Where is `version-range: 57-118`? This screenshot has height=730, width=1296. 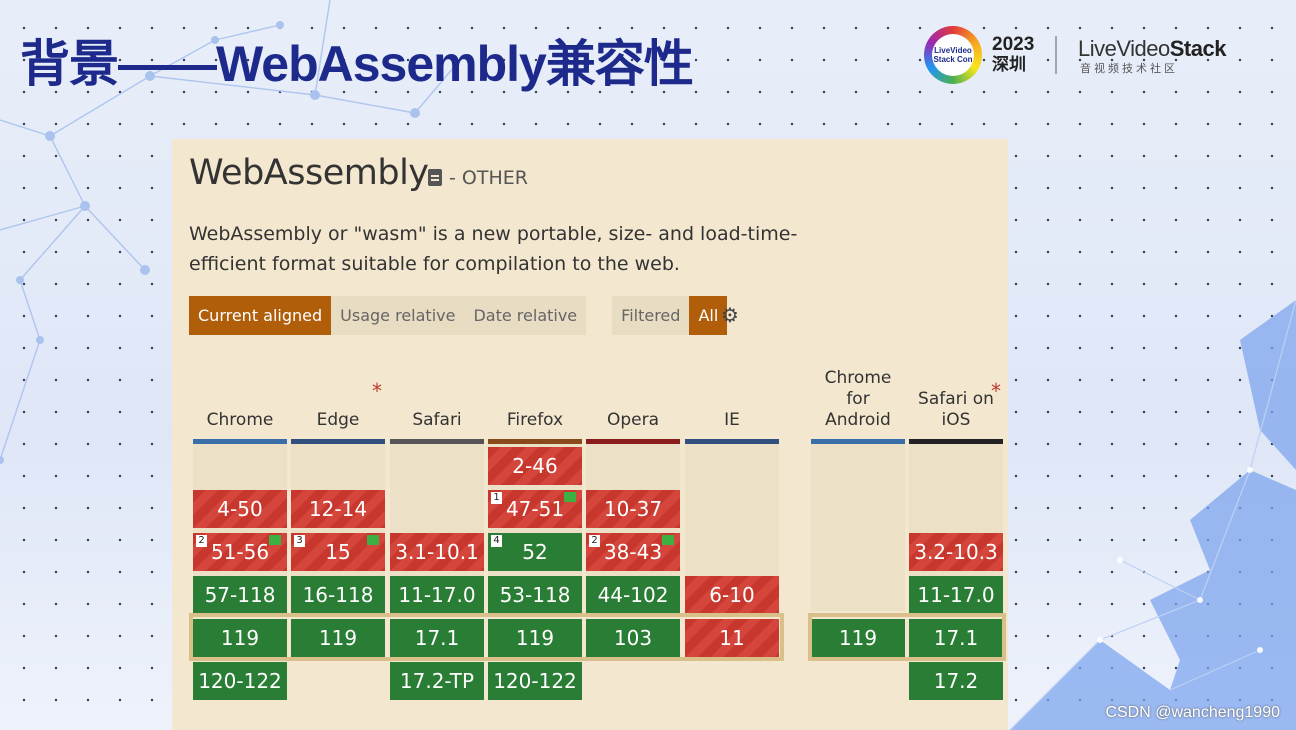
version-range: 57-118 is located at coordinates (240, 595).